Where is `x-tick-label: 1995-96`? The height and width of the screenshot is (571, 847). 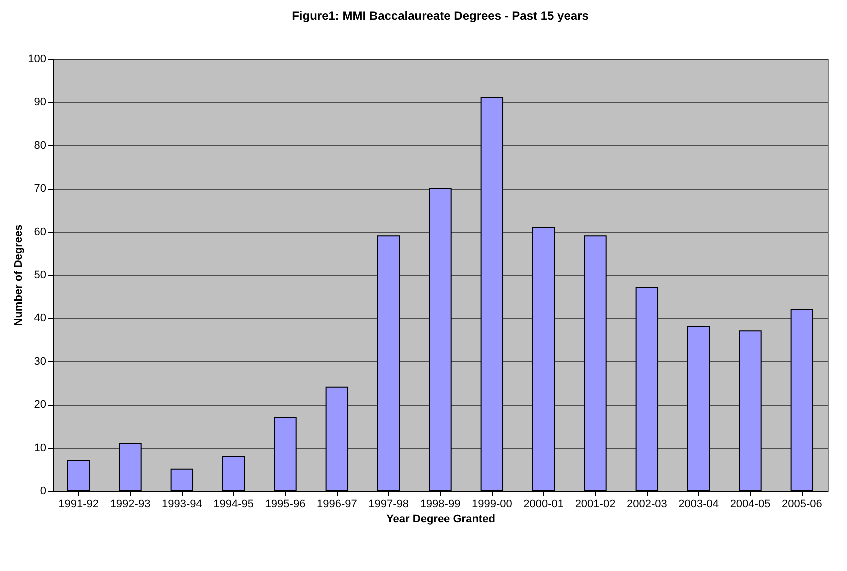
x-tick-label: 1995-96 is located at coordinates (285, 504).